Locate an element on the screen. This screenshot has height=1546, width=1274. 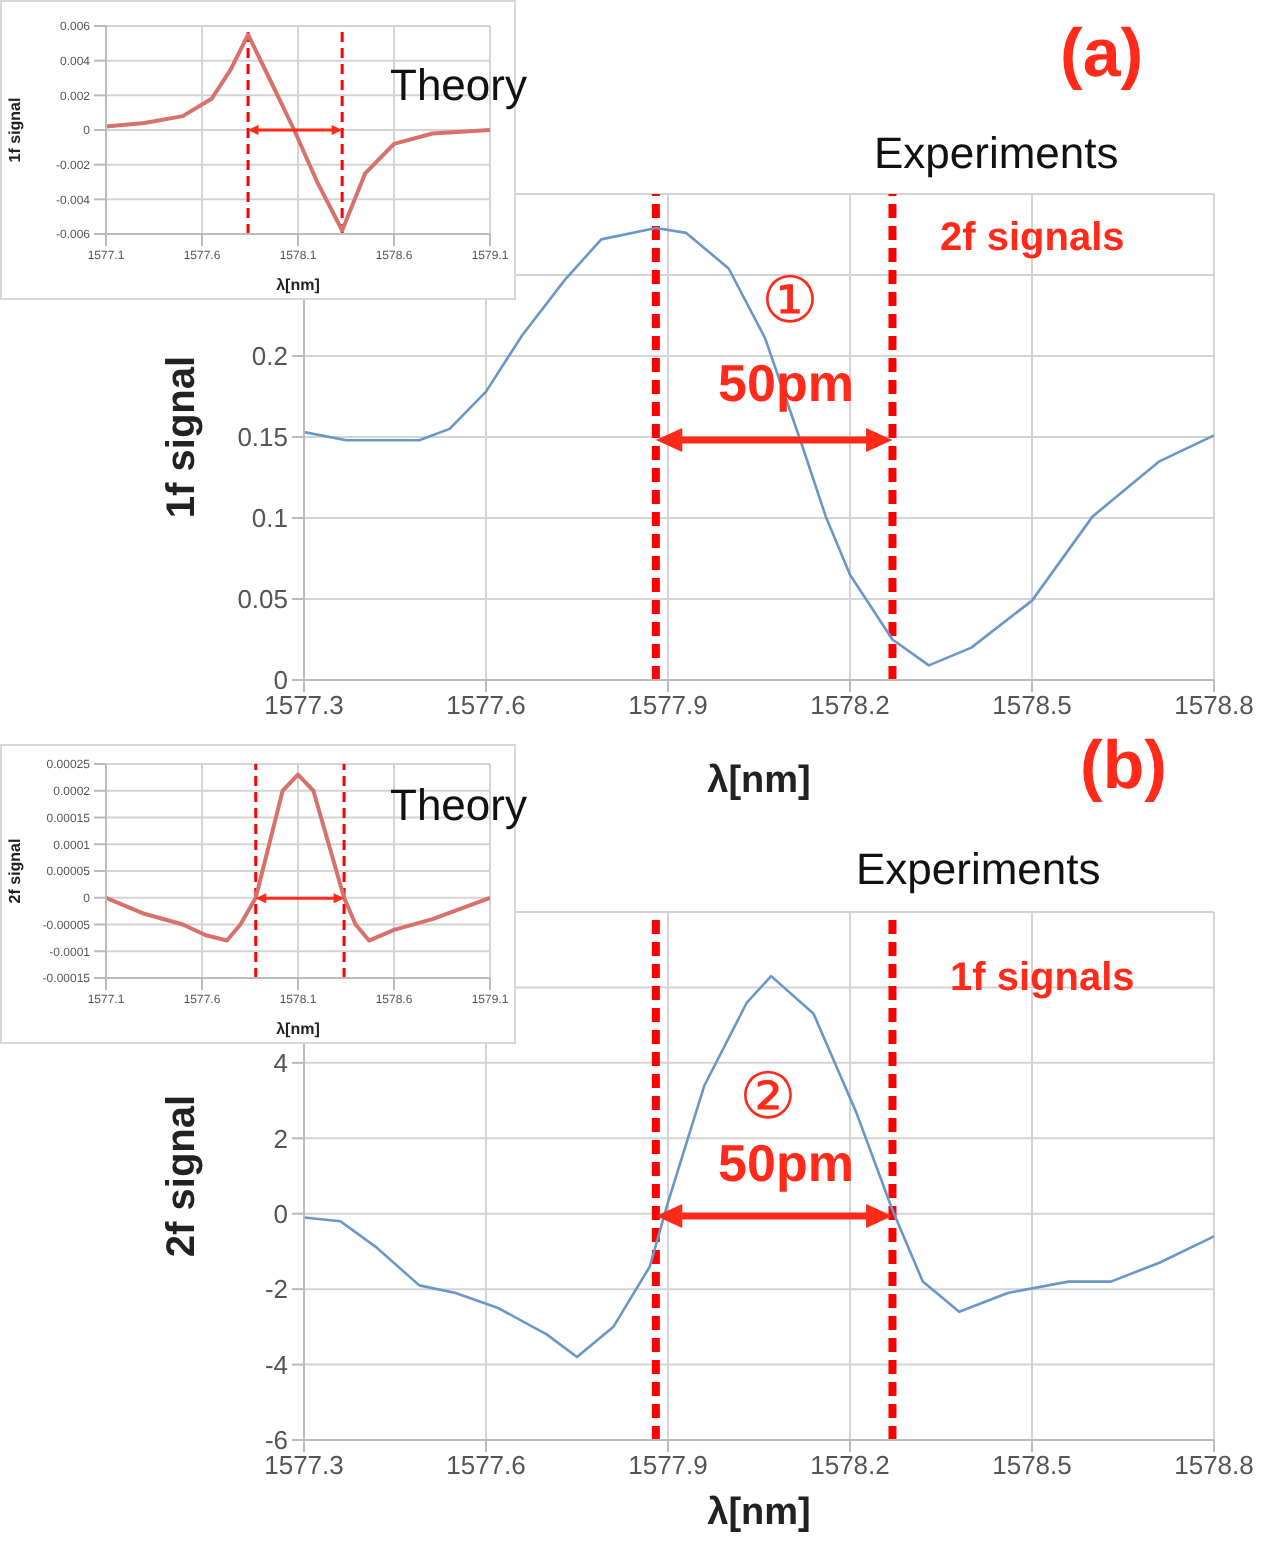
annotation: 2f signals is located at coordinates (1032, 239).